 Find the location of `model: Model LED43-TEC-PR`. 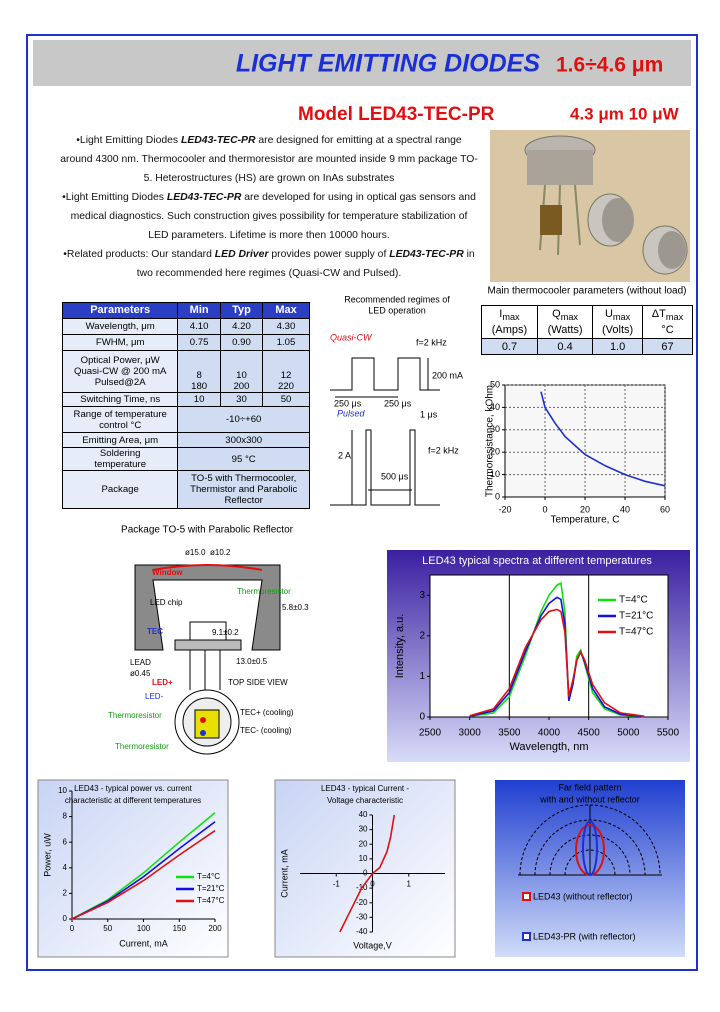

model: Model LED43-TEC-PR is located at coordinates (396, 114).